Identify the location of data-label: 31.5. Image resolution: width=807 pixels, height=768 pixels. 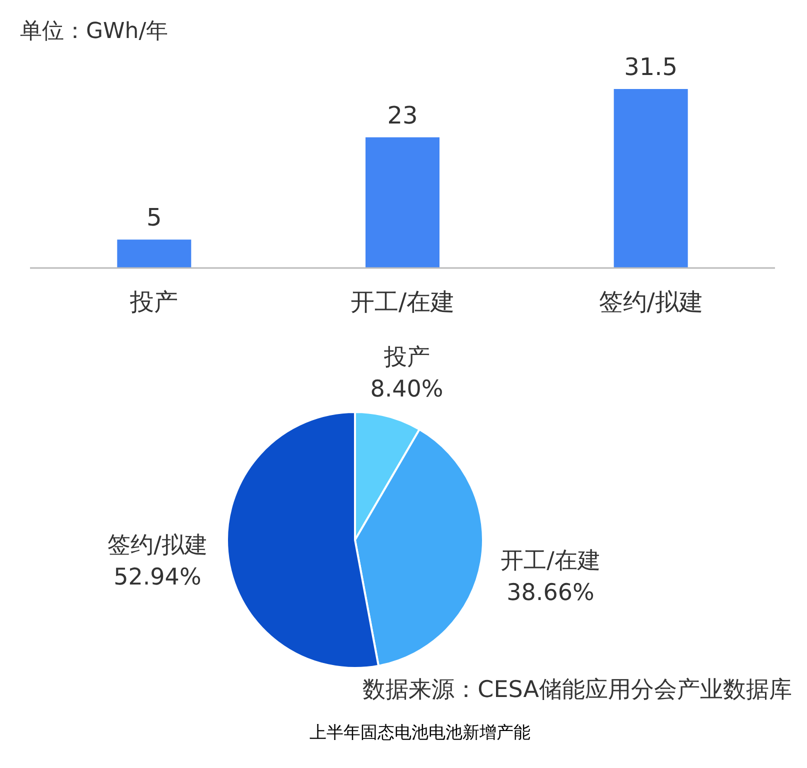
(651, 67).